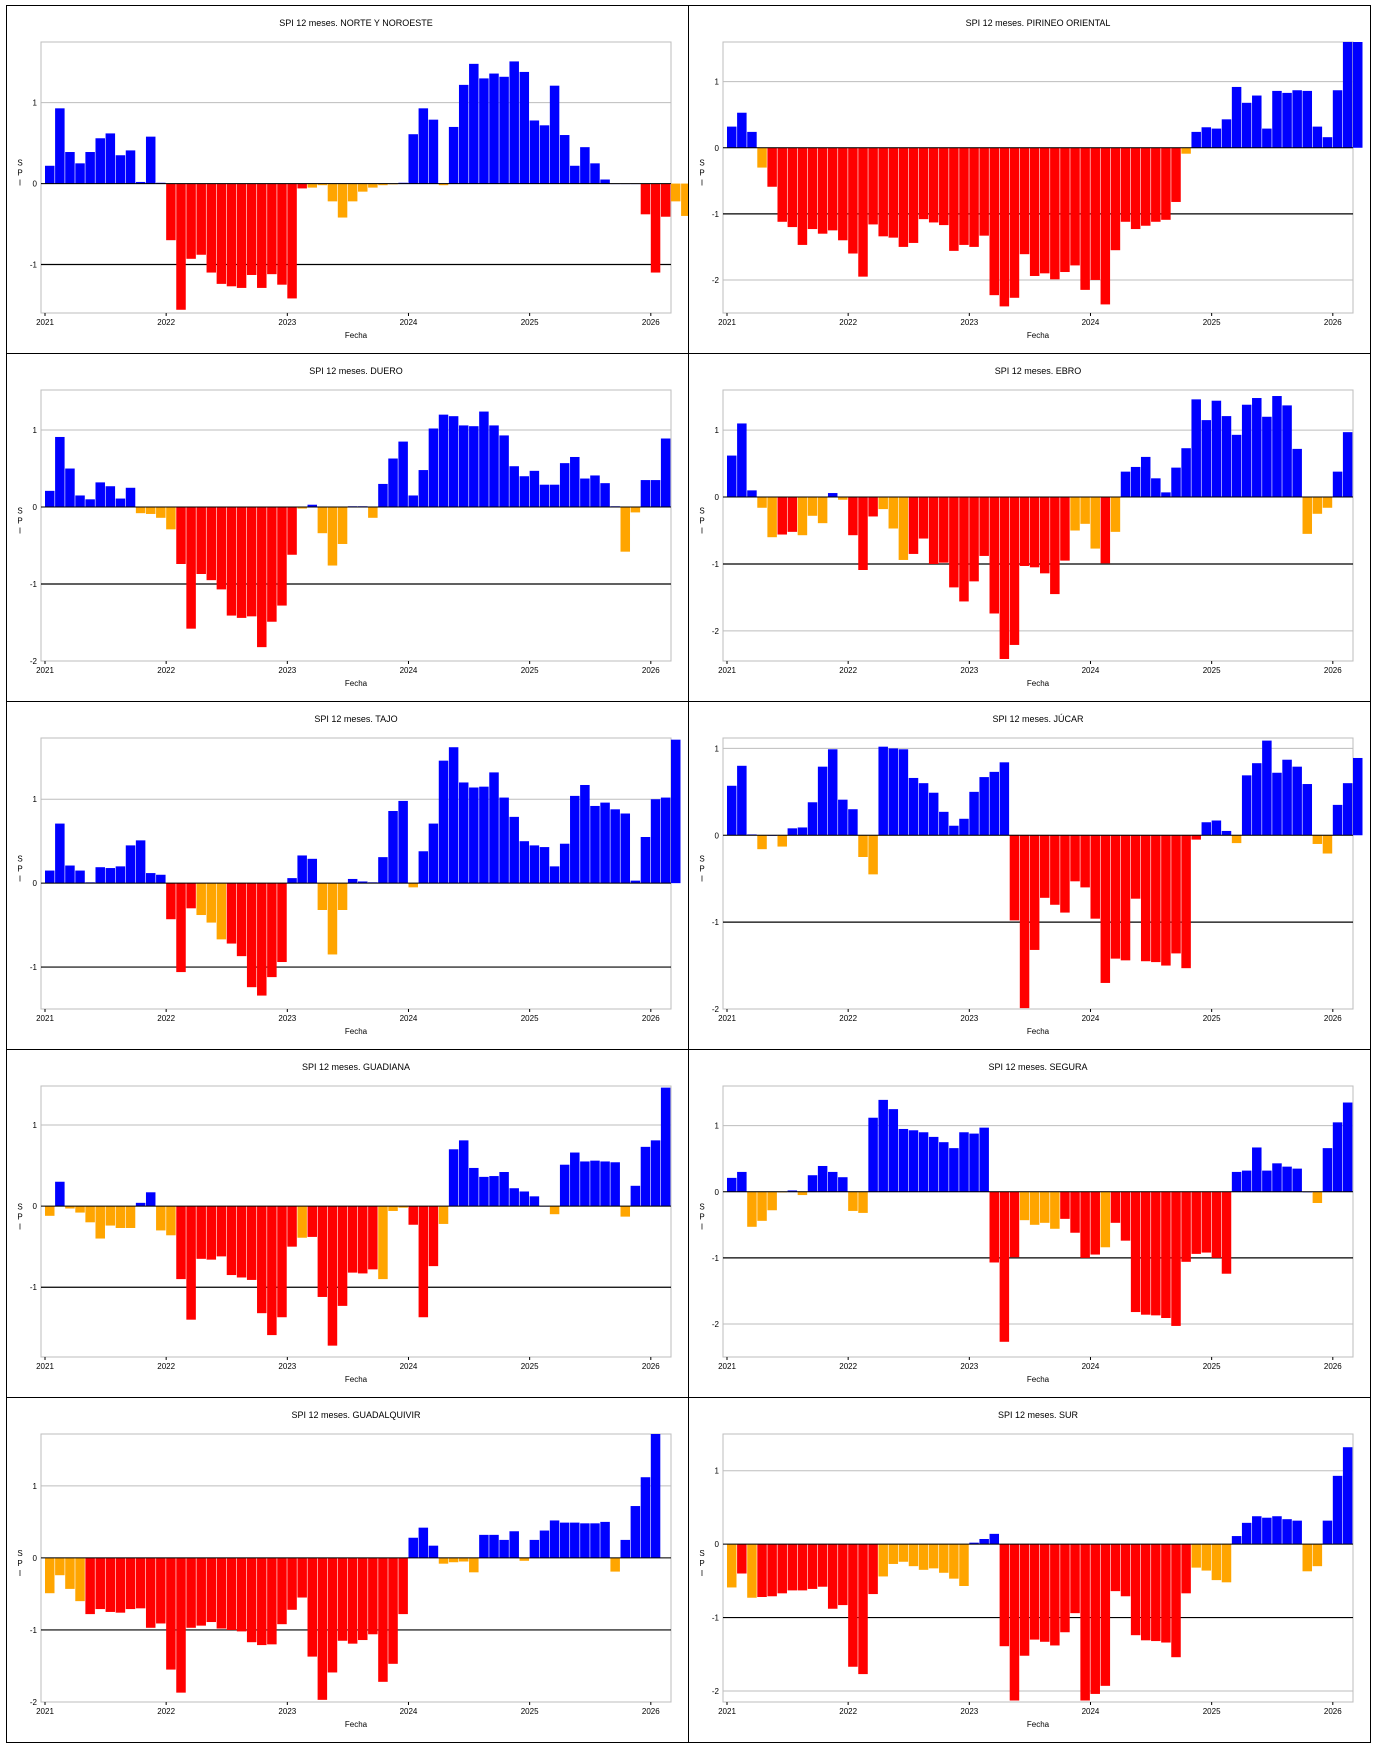  I want to click on chart-title: SPI 12 meses. GUADIANA, so click(356, 1067).